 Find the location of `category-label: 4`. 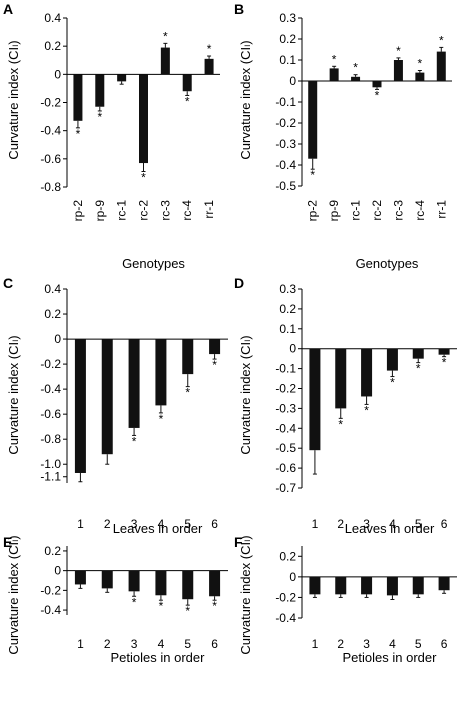

category-label: 4 is located at coordinates (161, 644).